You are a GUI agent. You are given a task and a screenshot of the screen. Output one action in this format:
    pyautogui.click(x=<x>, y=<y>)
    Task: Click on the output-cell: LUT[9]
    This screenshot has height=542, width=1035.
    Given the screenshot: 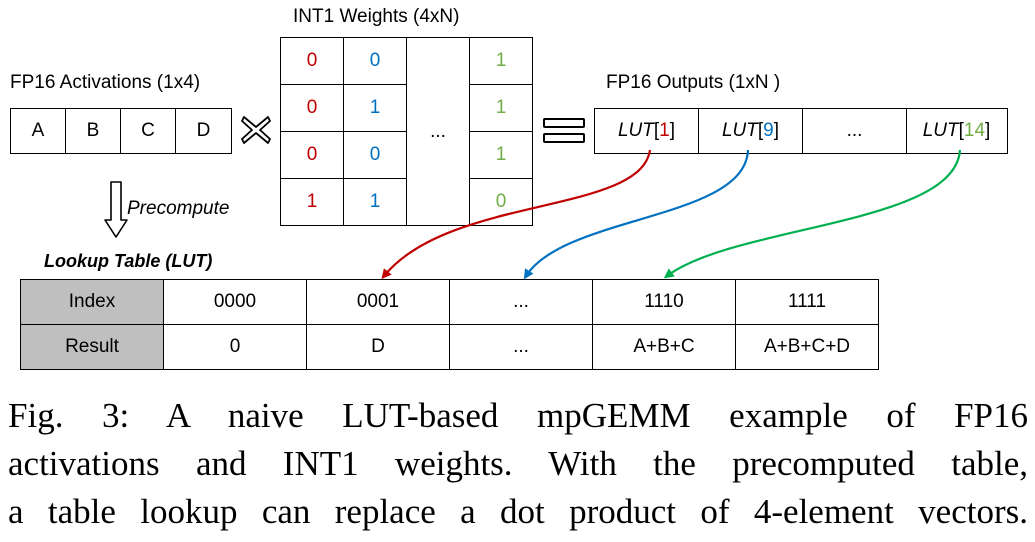 What is the action you would take?
    pyautogui.click(x=751, y=131)
    